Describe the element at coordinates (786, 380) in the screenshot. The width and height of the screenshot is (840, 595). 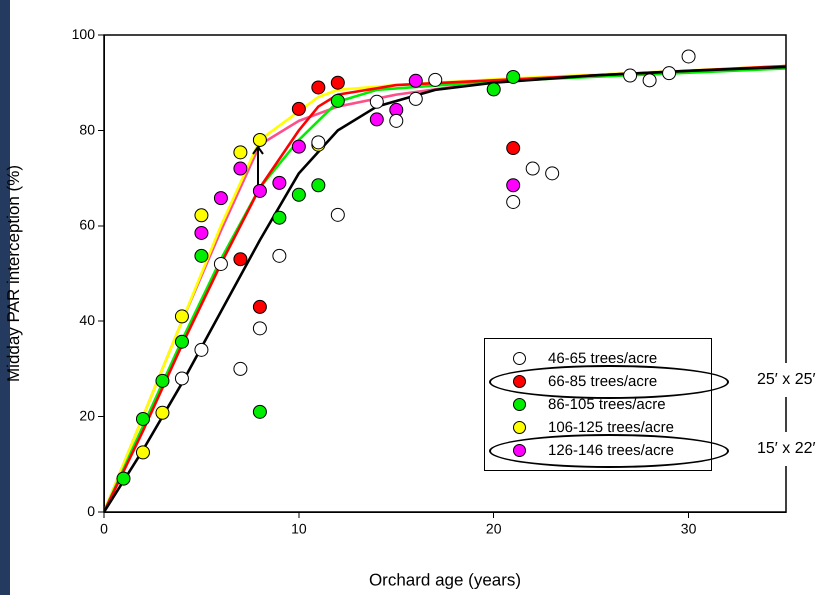
I see `annotation: 25′ x 25′` at that location.